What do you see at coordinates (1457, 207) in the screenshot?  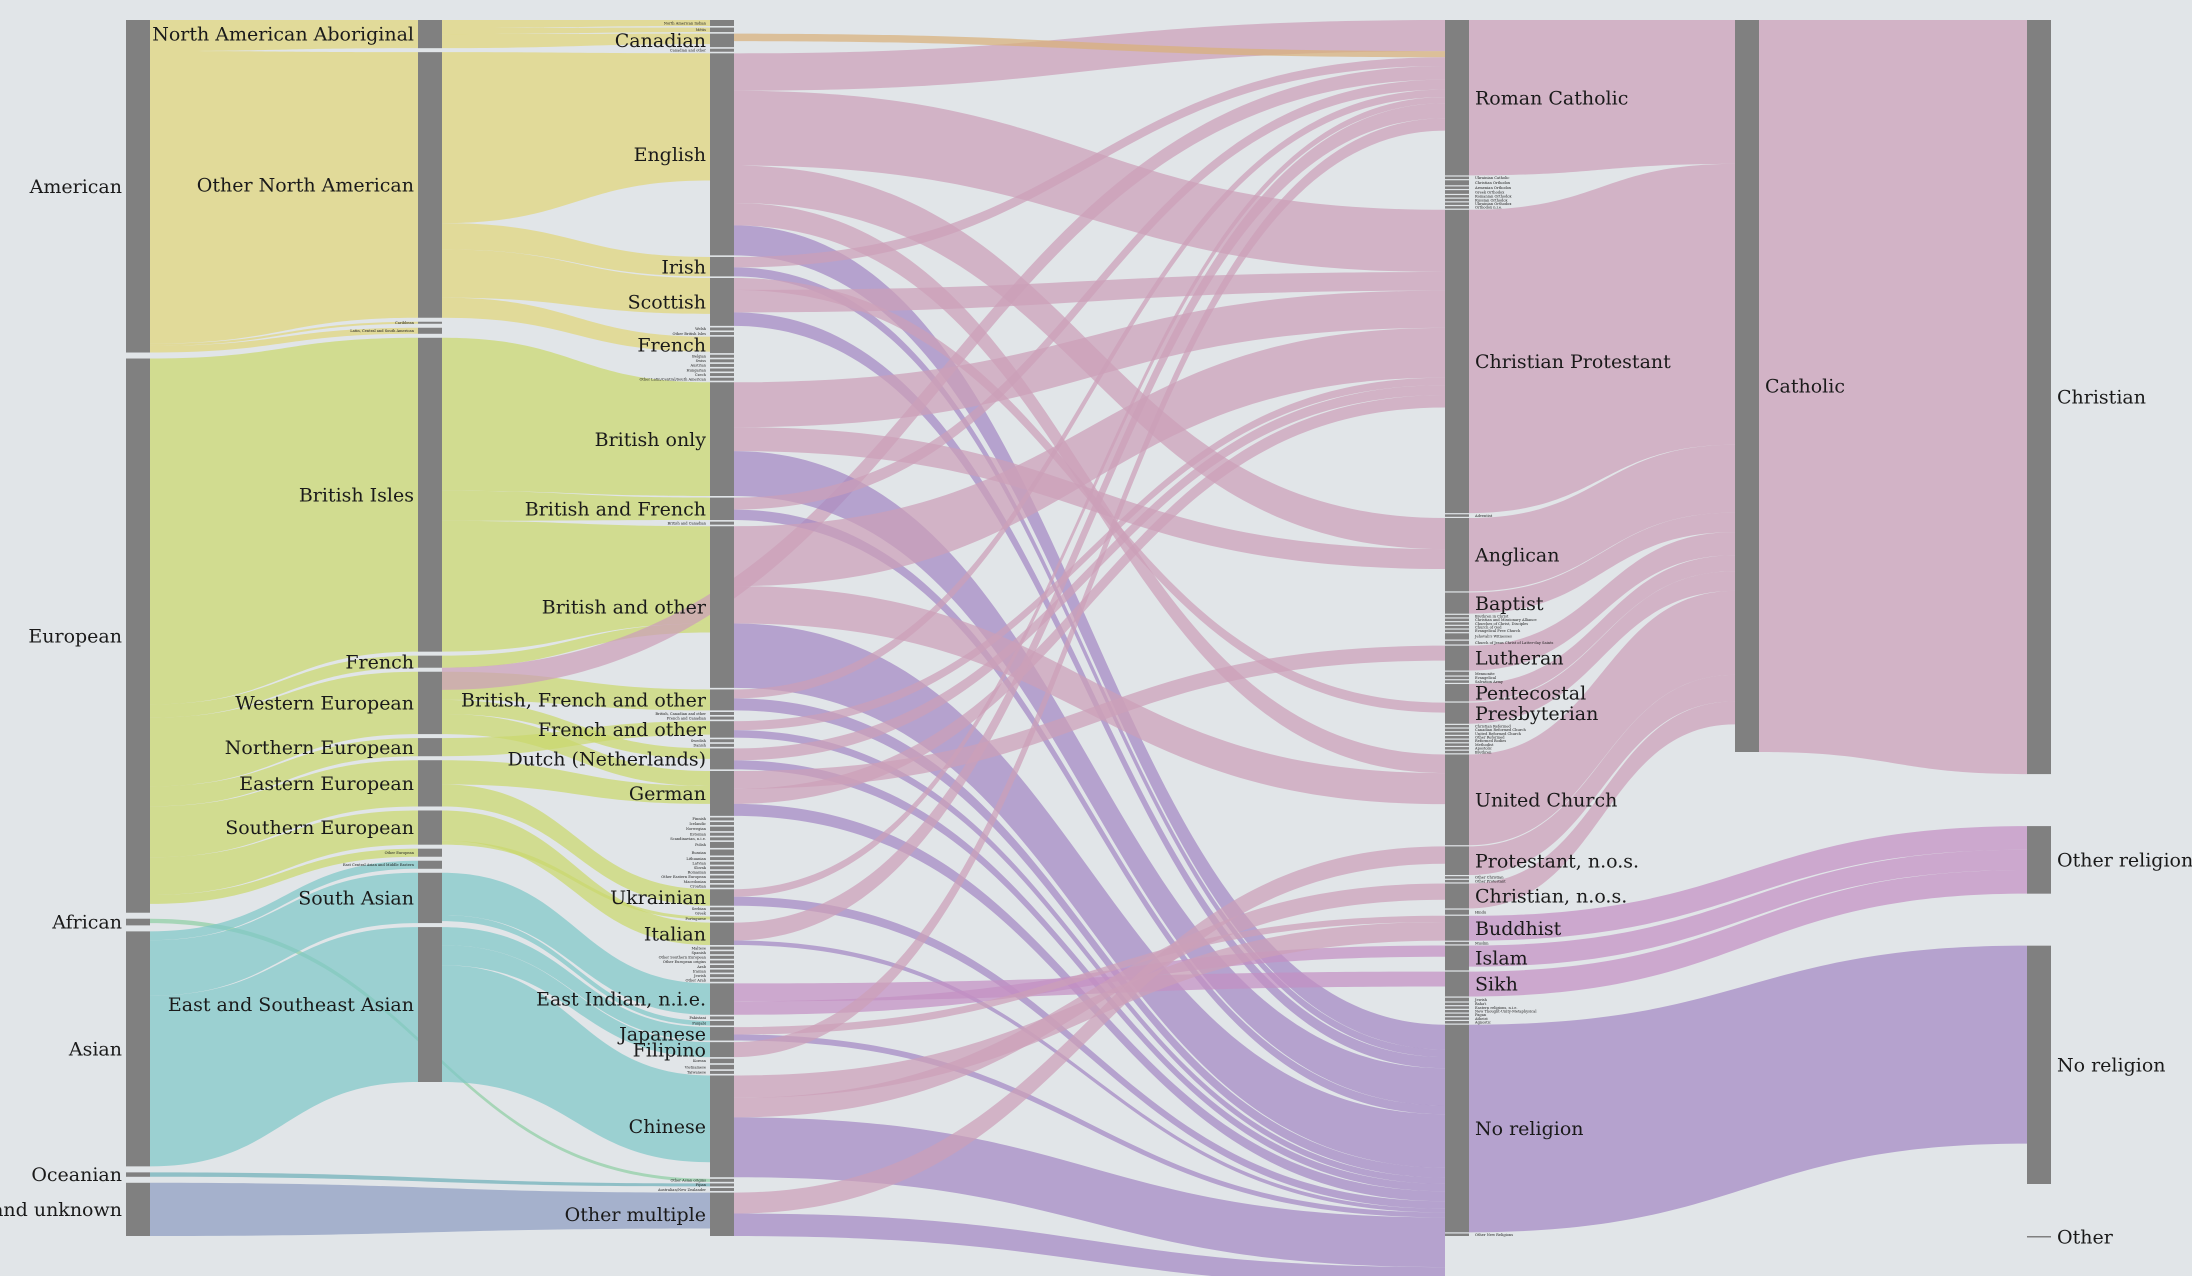 I see `node-denomination-orthodox-n-i-e` at bounding box center [1457, 207].